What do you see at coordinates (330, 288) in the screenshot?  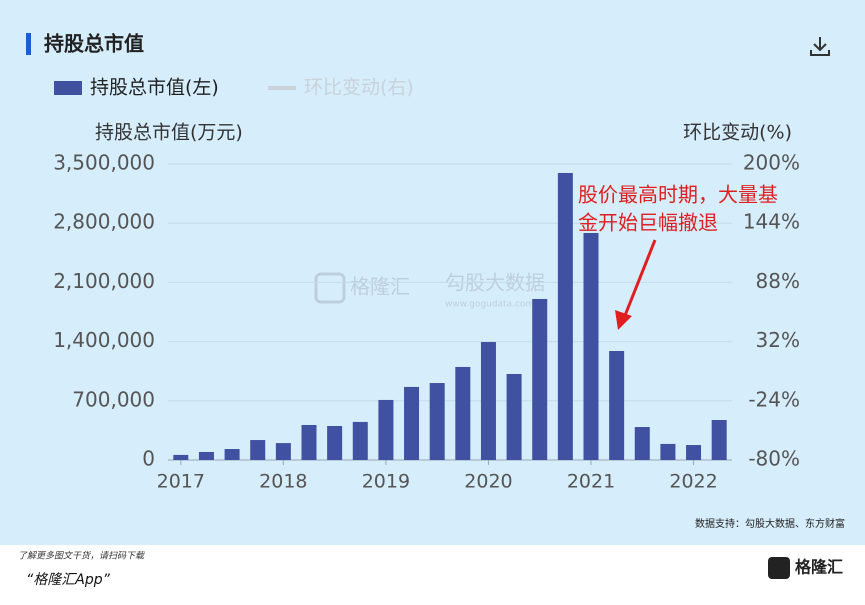 I see `watermark-logo` at bounding box center [330, 288].